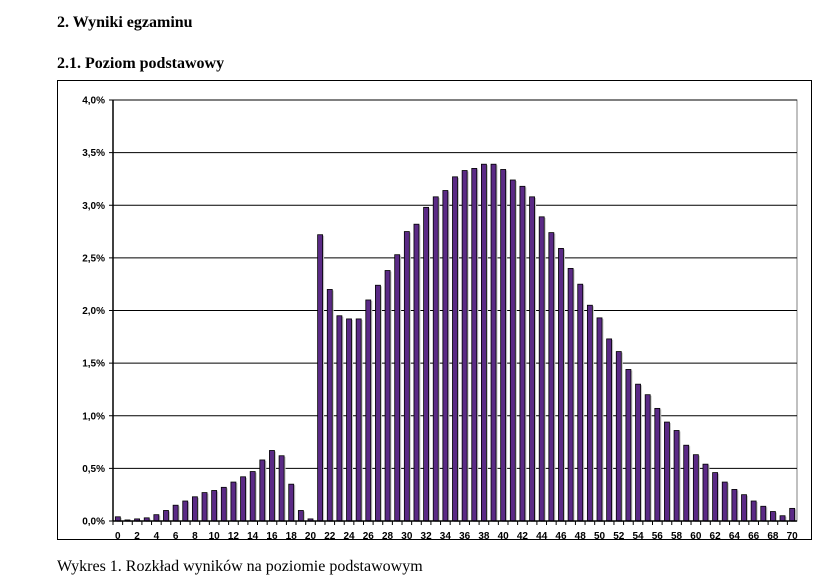 Image resolution: width=825 pixels, height=585 pixels. I want to click on x-tick-label: 44, so click(542, 535).